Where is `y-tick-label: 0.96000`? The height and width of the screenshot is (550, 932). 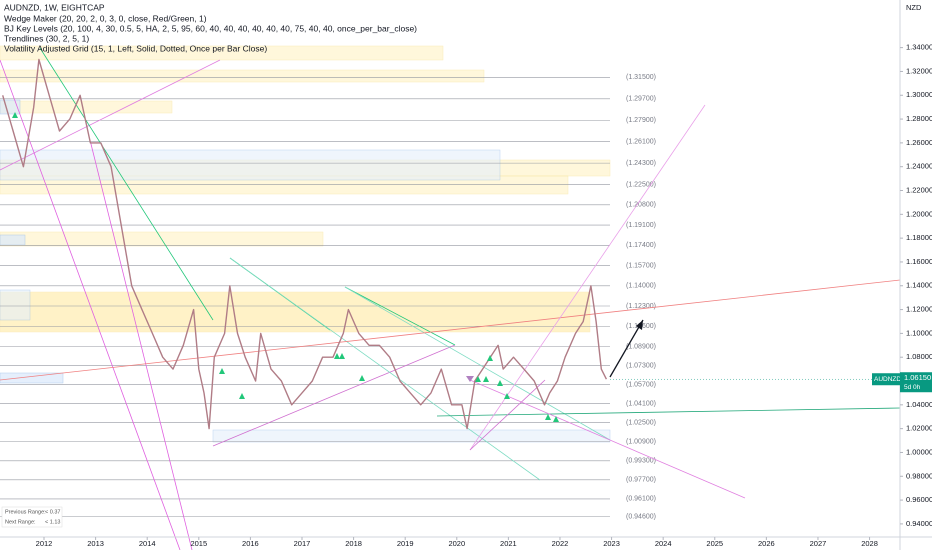 y-tick-label: 0.96000 is located at coordinates (919, 499).